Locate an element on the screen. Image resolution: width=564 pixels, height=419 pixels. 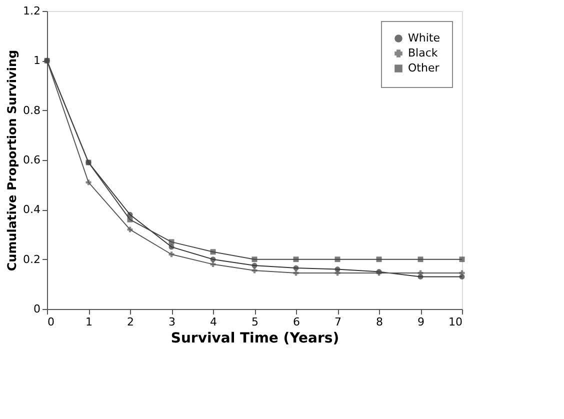
y-tick-label: 0 is located at coordinates (37, 309).